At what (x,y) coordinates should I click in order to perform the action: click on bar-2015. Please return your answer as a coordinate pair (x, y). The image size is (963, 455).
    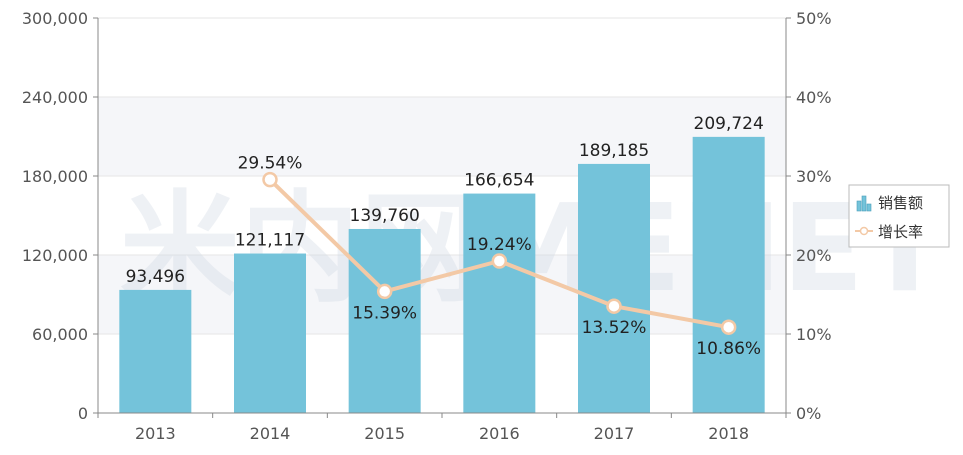
    Looking at the image, I should click on (384, 320).